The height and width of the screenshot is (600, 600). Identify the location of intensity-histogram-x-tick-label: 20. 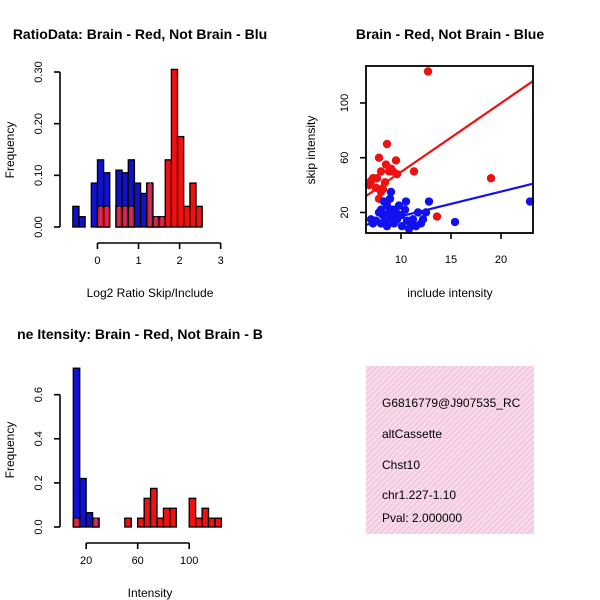
(86, 561).